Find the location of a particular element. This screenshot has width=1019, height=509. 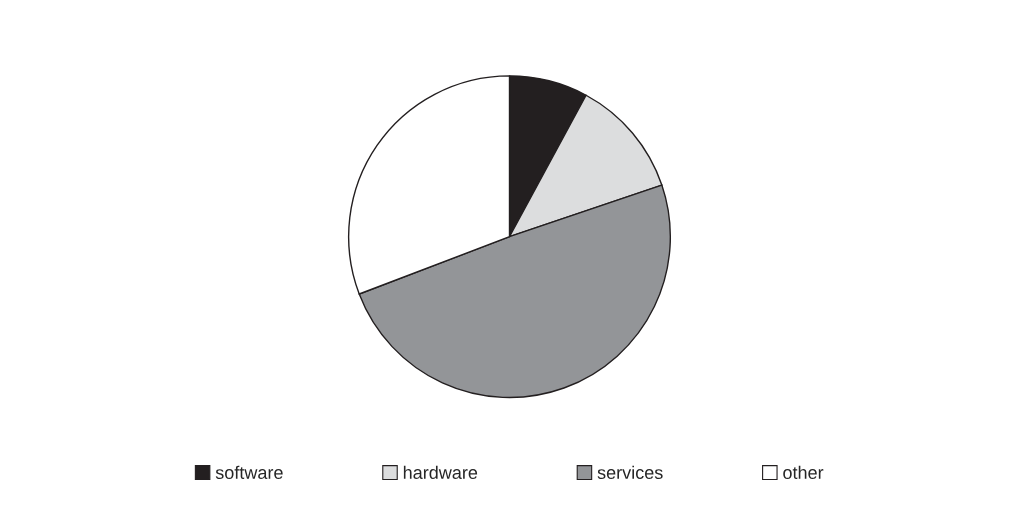

legend-label: services is located at coordinates (630, 472).